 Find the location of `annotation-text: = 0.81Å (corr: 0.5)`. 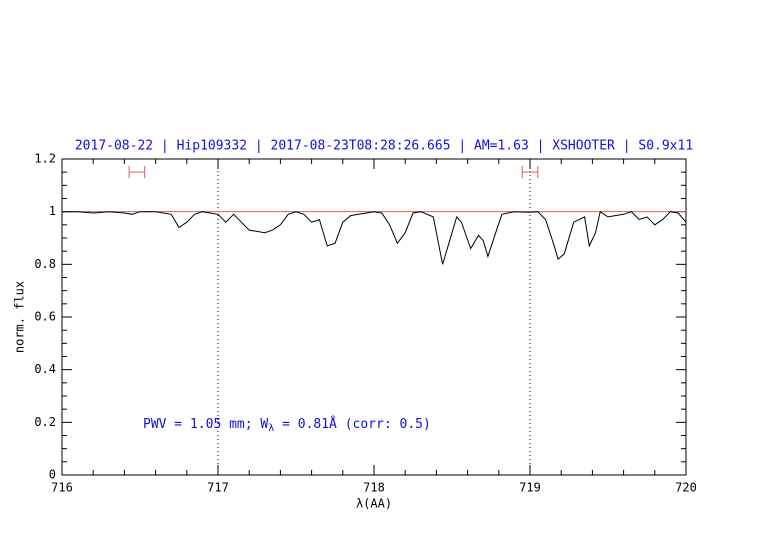

annotation-text: = 0.81Å (corr: 0.5) is located at coordinates (352, 424).